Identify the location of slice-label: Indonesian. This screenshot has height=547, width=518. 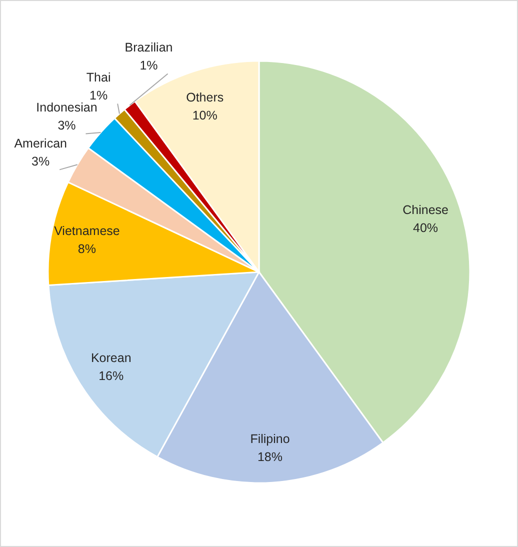
(67, 107).